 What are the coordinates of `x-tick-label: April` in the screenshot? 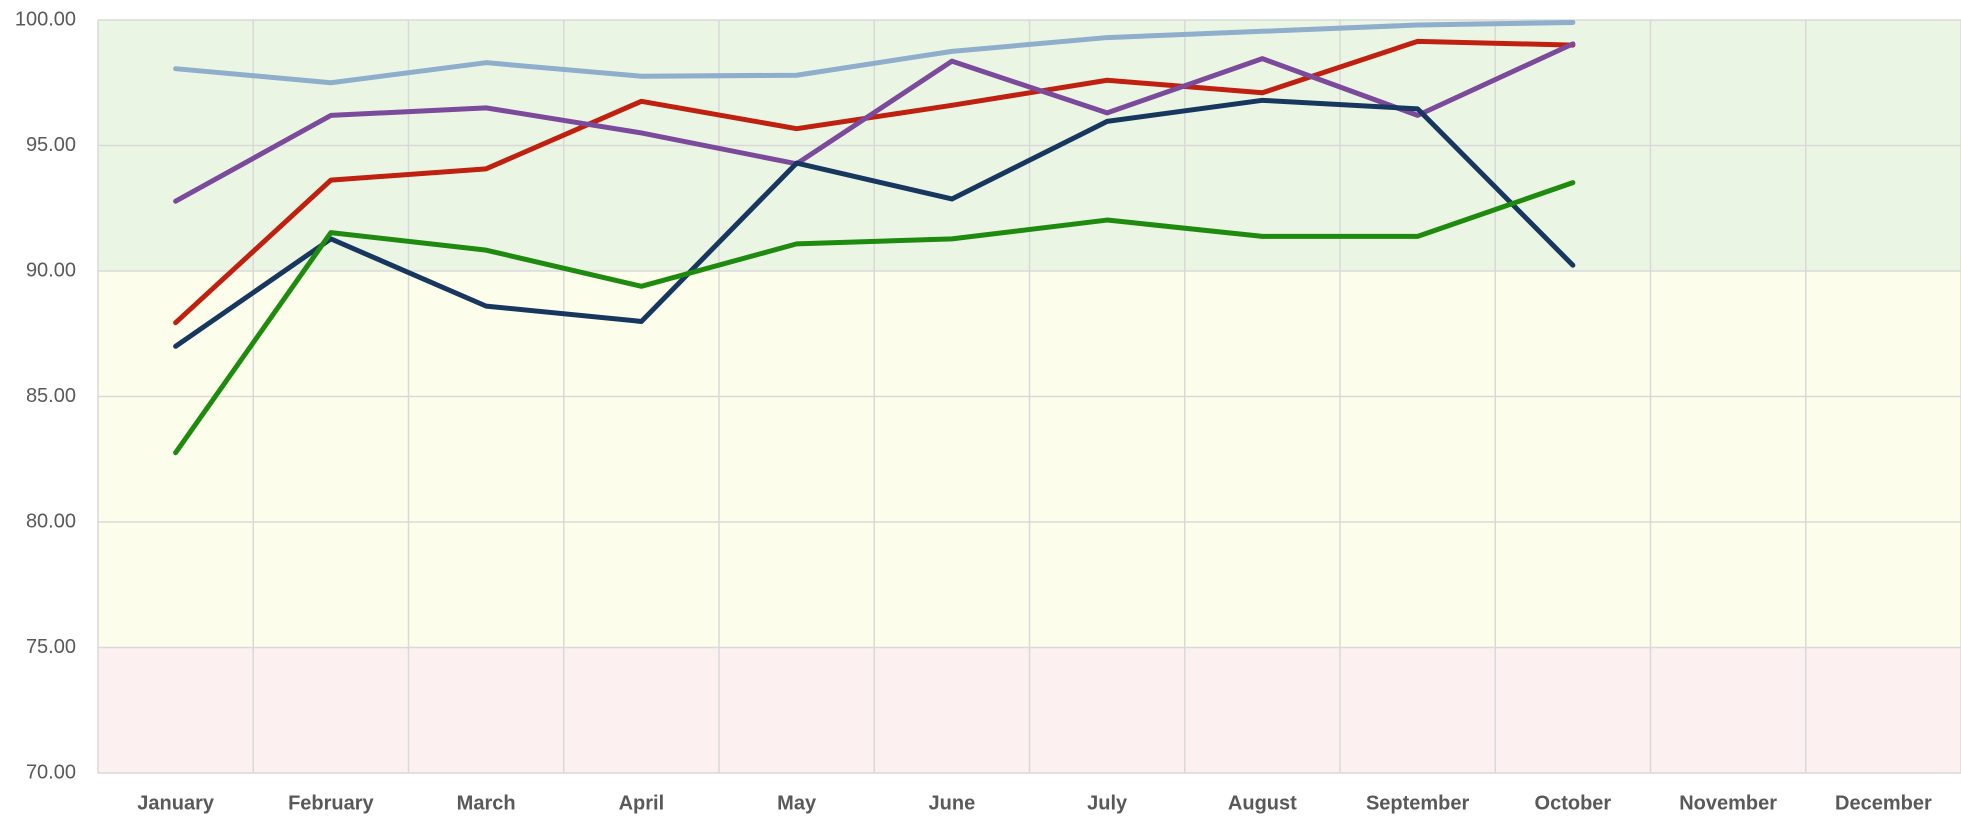 It's located at (642, 803).